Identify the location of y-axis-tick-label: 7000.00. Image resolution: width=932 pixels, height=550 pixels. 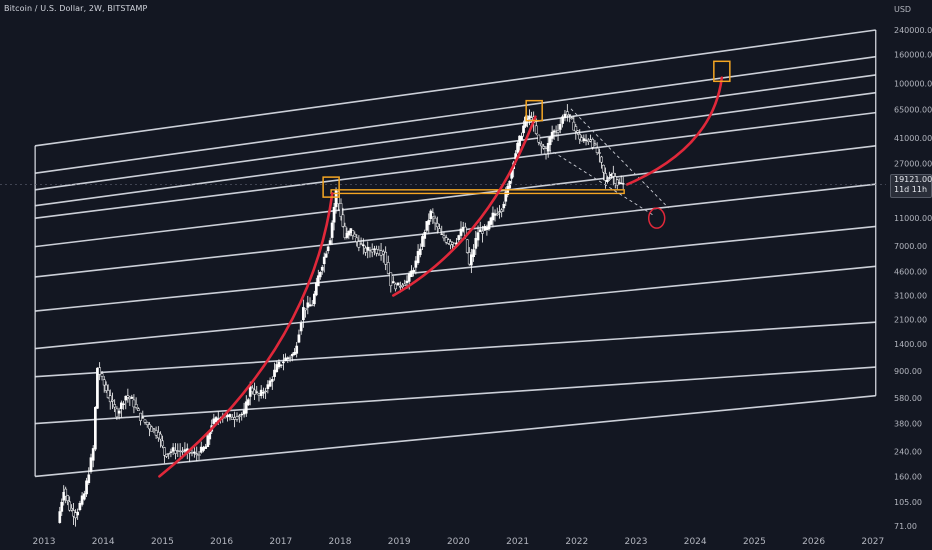
(910, 246).